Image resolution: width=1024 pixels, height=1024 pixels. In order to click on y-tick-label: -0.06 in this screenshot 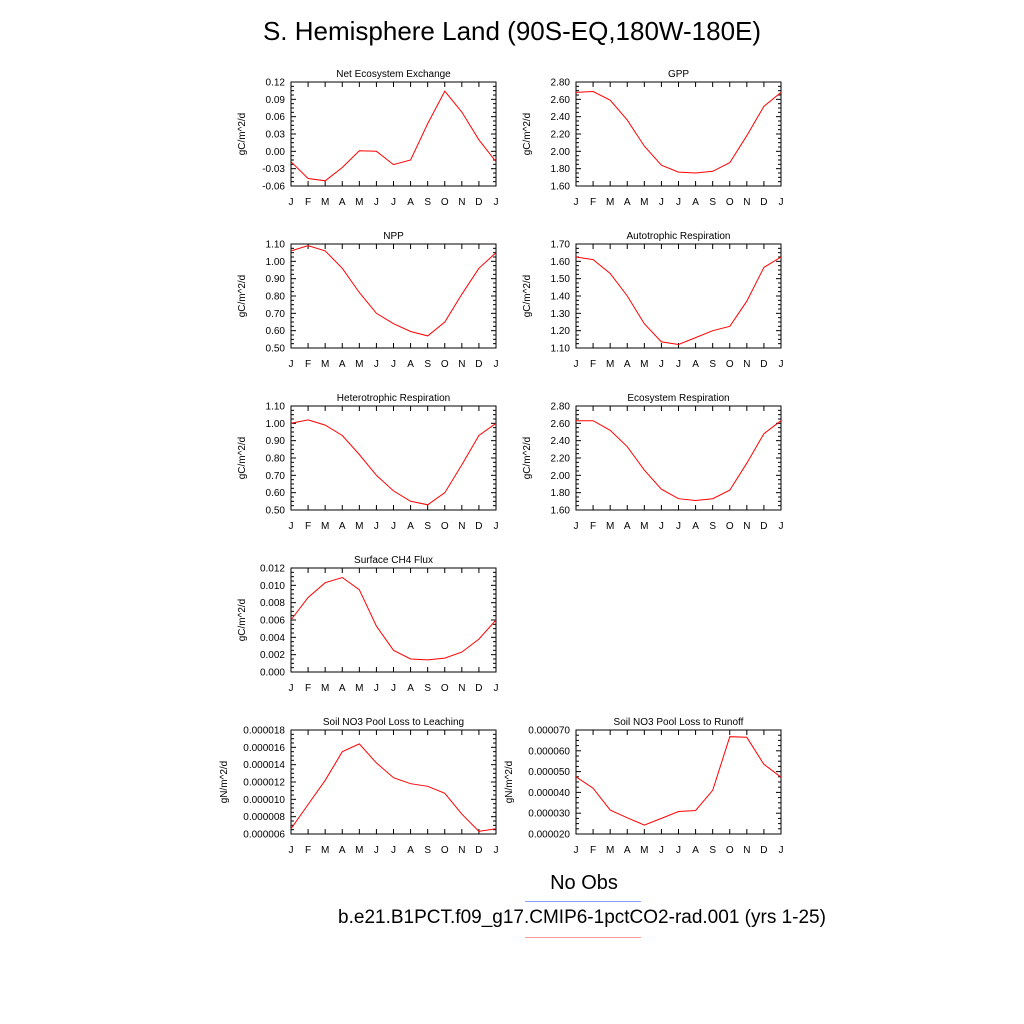, I will do `click(273, 187)`.